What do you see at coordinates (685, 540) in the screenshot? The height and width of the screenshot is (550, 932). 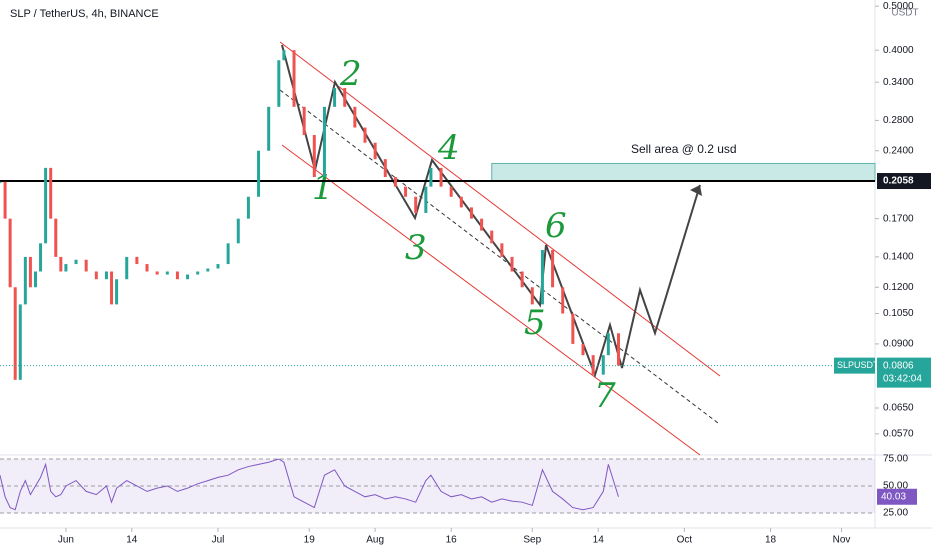 I see `x-tick-label: Oct` at bounding box center [685, 540].